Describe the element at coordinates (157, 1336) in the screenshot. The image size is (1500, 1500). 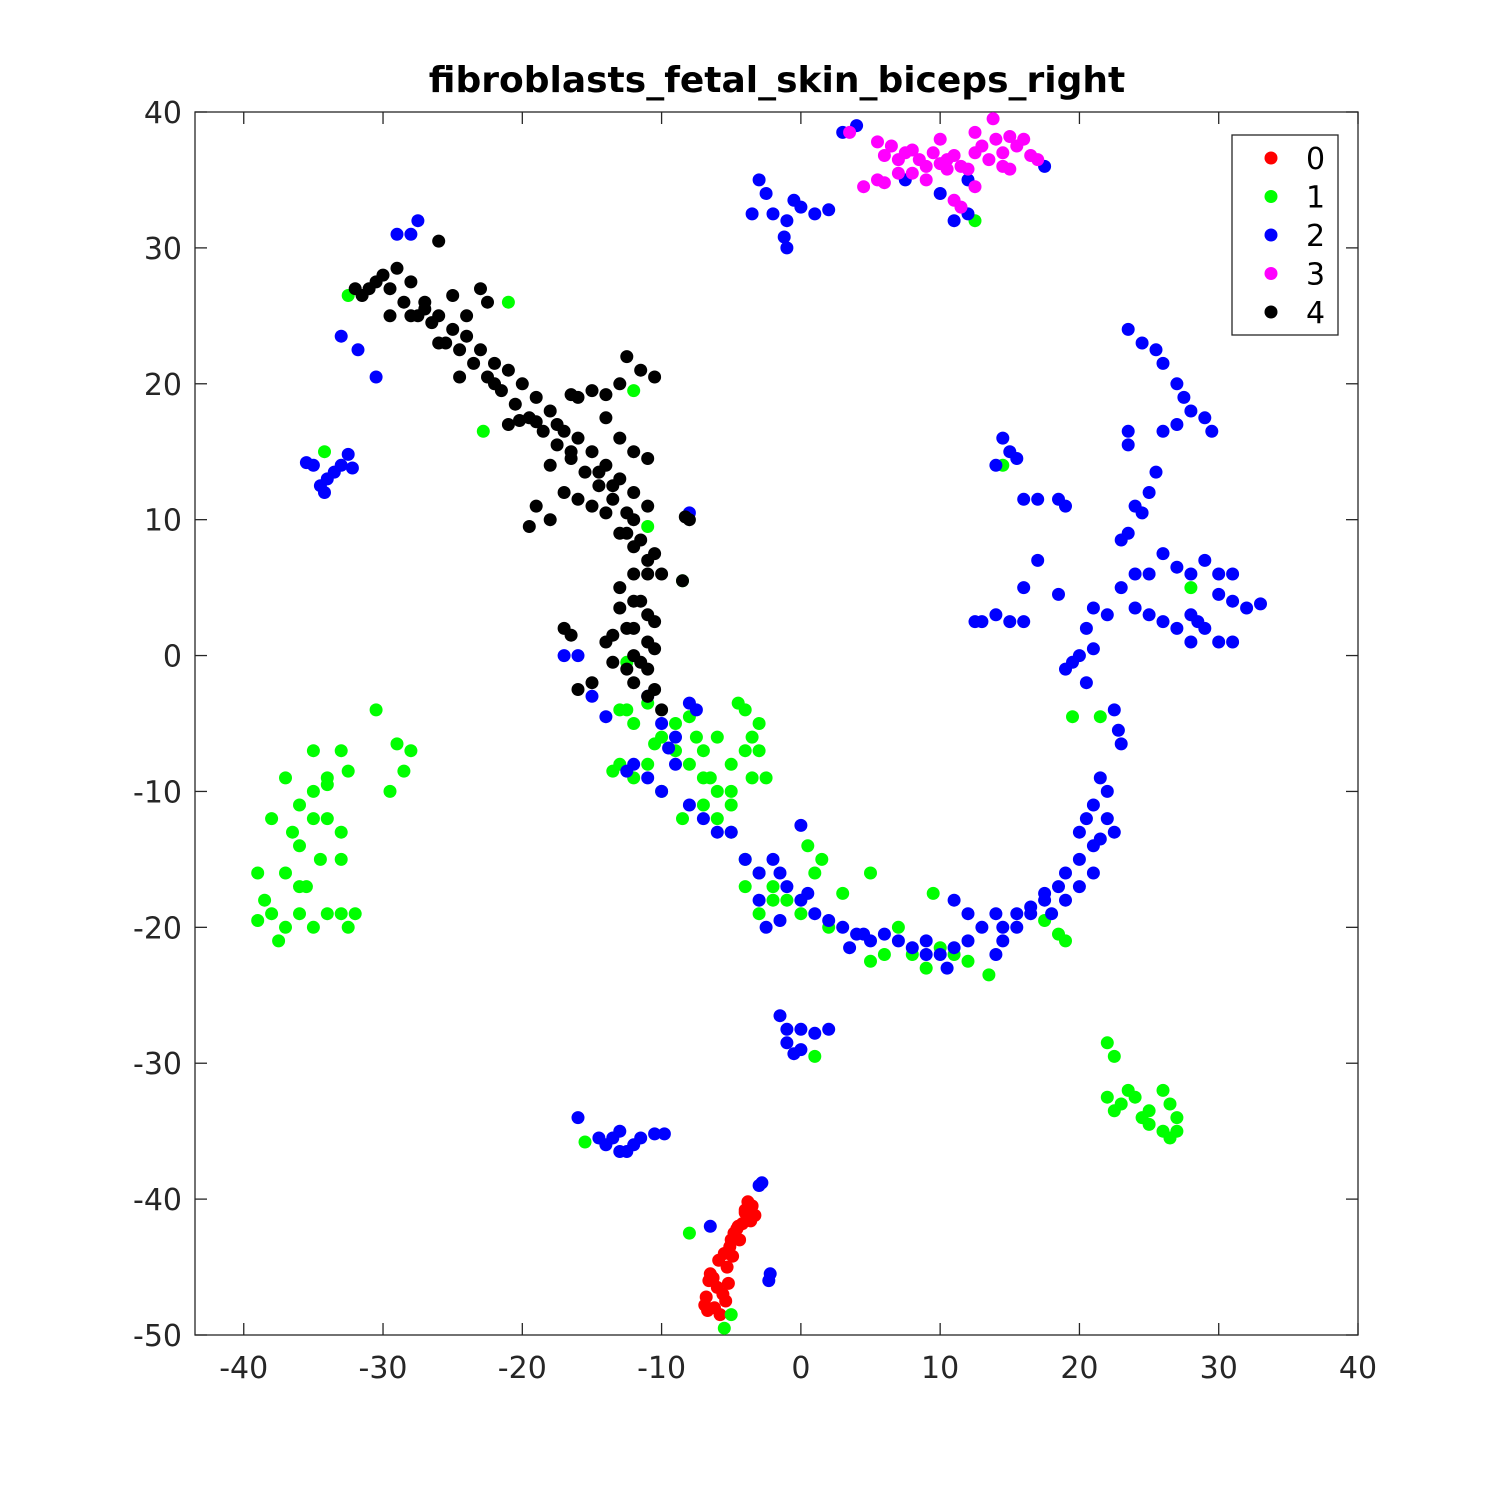
I see `y-tick-label: -50` at that location.